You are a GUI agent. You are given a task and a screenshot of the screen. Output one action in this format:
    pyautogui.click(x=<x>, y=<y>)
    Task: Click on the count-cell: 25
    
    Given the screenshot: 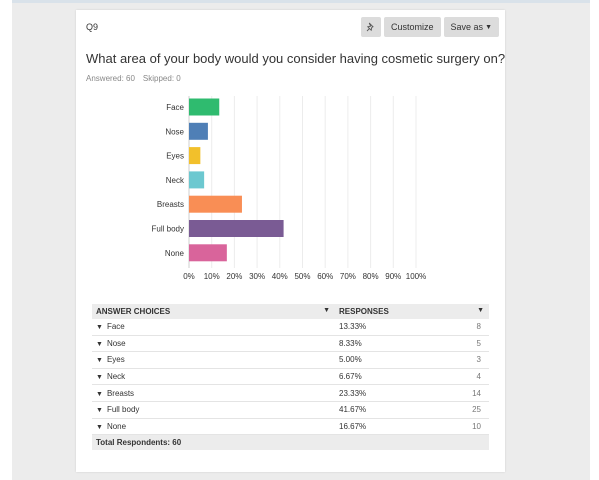 What is the action you would take?
    pyautogui.click(x=476, y=410)
    